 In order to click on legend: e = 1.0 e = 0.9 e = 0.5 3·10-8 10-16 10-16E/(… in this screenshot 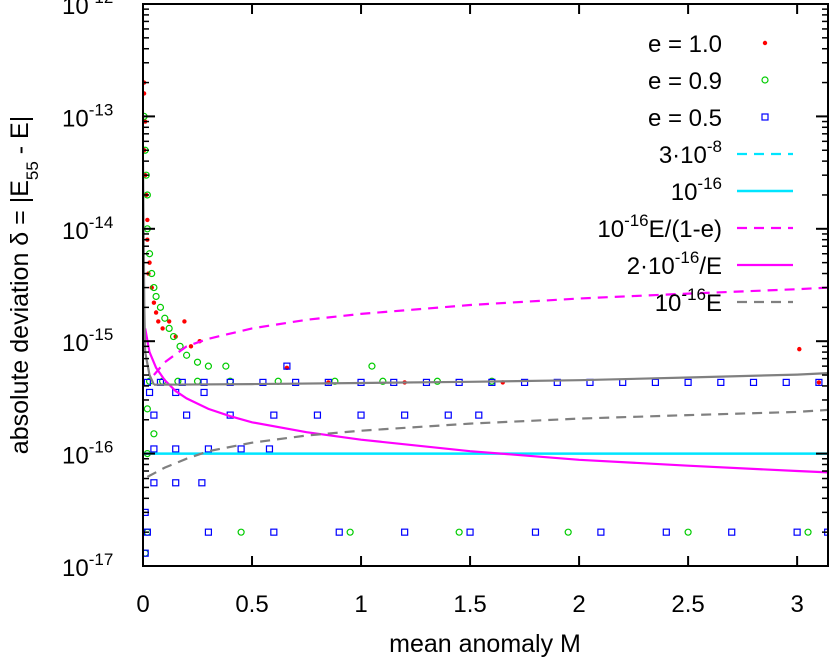, I will do `click(695, 174)`.